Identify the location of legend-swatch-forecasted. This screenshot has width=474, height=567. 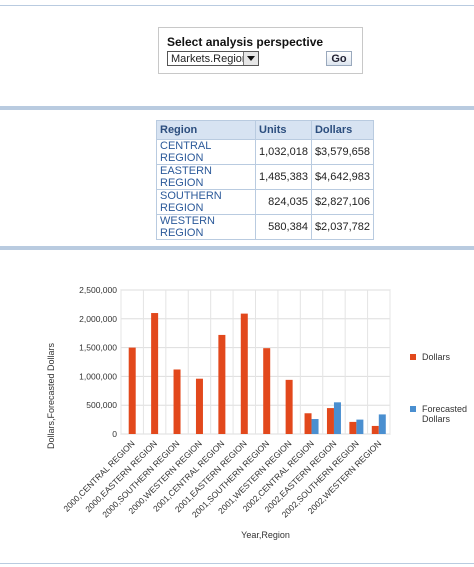
(413, 409).